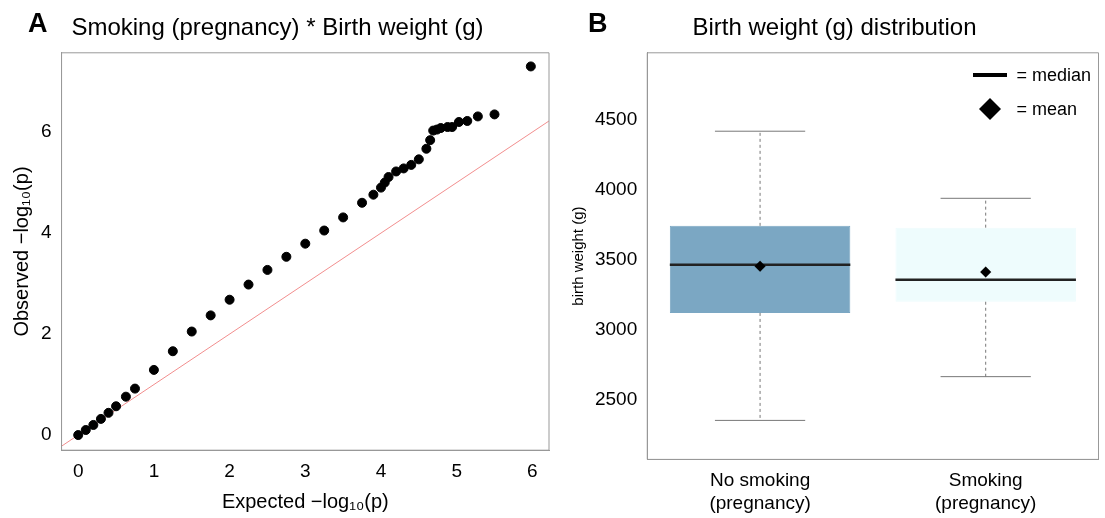 Image resolution: width=1105 pixels, height=518 pixels. What do you see at coordinates (616, 119) in the screenshot?
I see `y-tick-label: 4500` at bounding box center [616, 119].